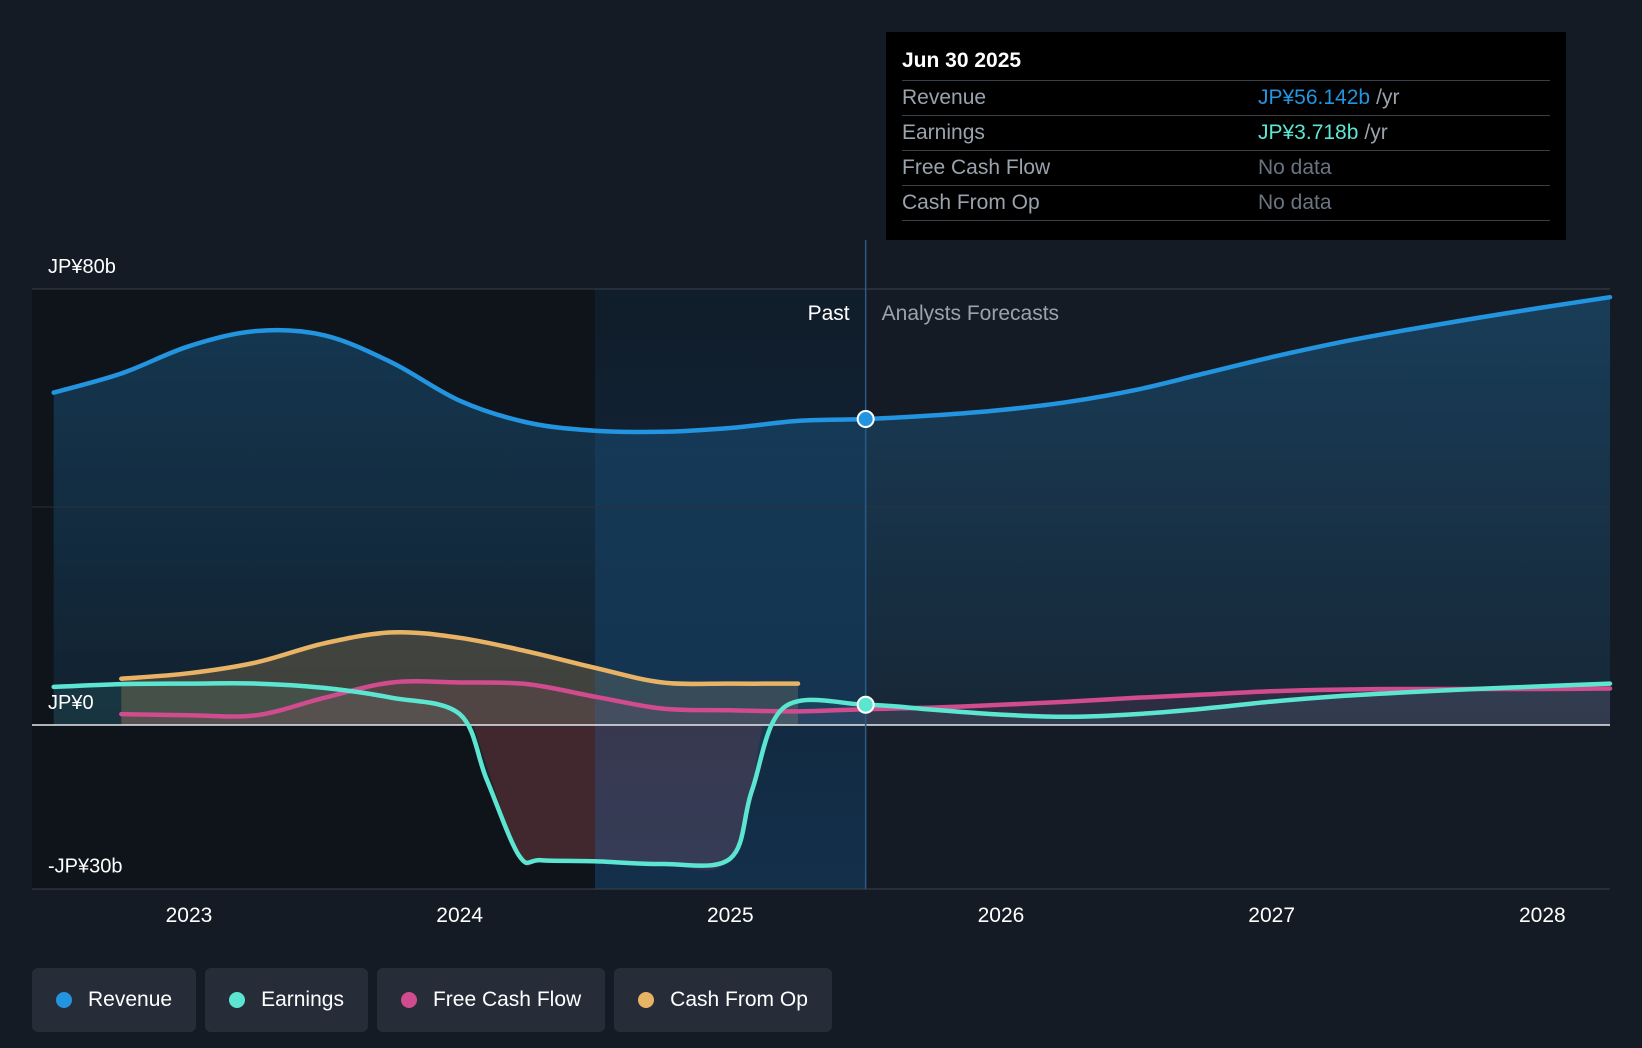 This screenshot has width=1642, height=1048. Describe the element at coordinates (730, 915) in the screenshot. I see `x-tick-label: 2025` at that location.